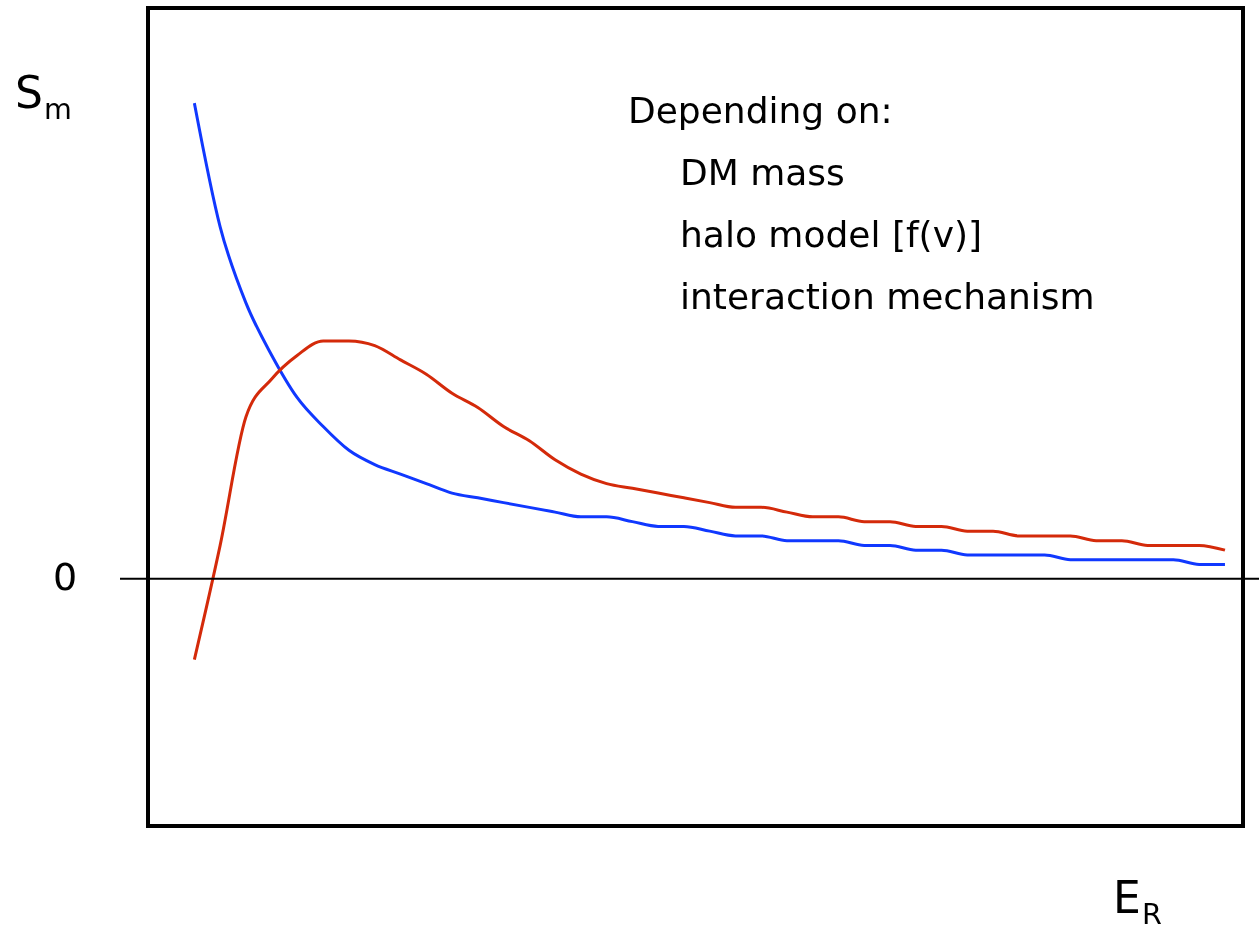 The height and width of the screenshot is (949, 1259). I want to click on annotation: Depending on:, so click(760, 110).